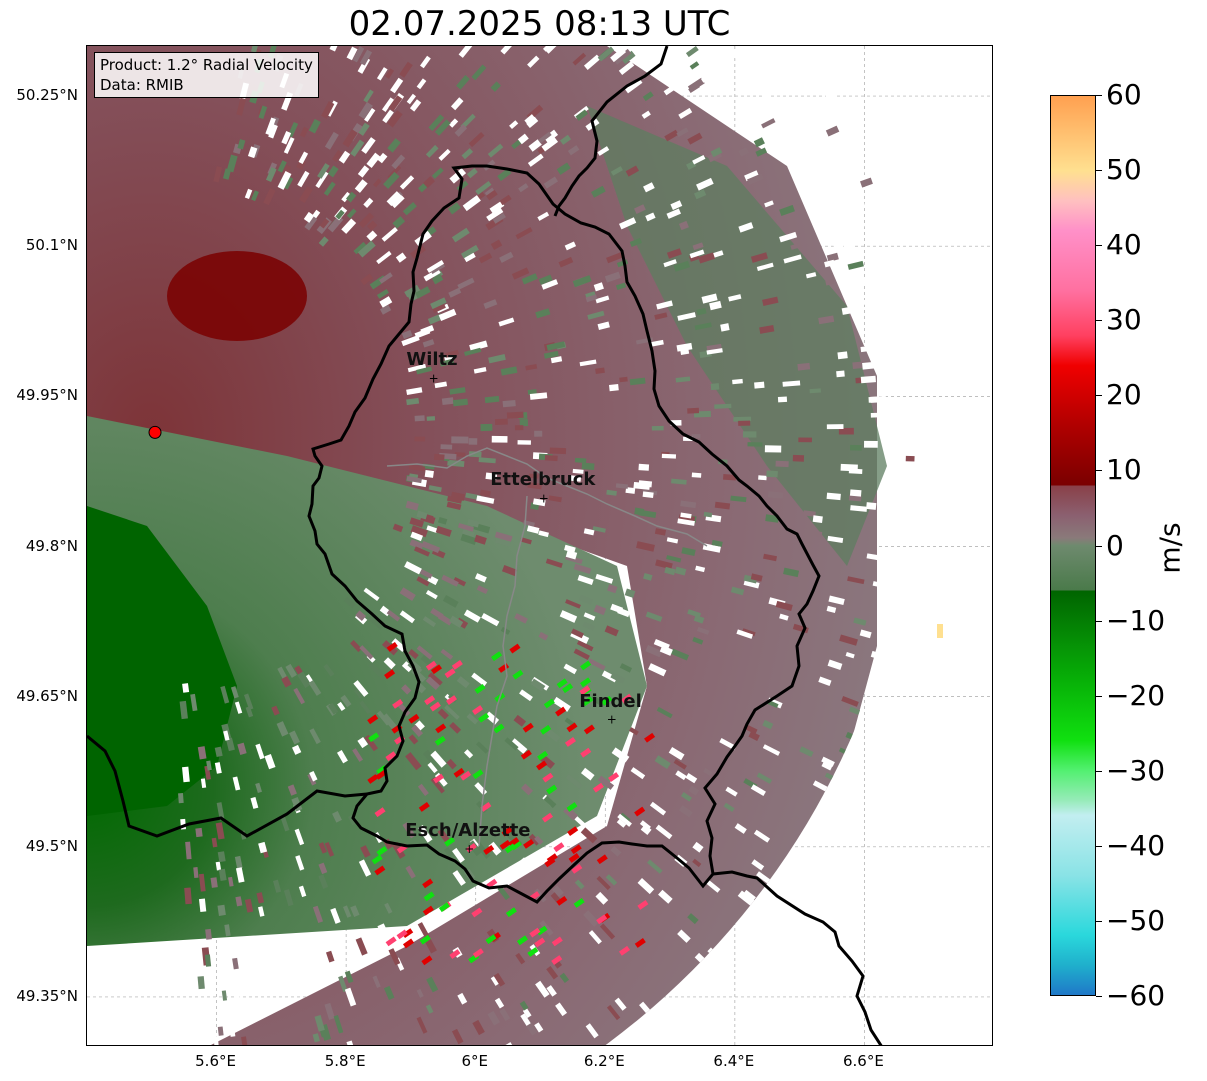  What do you see at coordinates (1136, 920) in the screenshot?
I see `colorbar-tick-label: −50` at bounding box center [1136, 920].